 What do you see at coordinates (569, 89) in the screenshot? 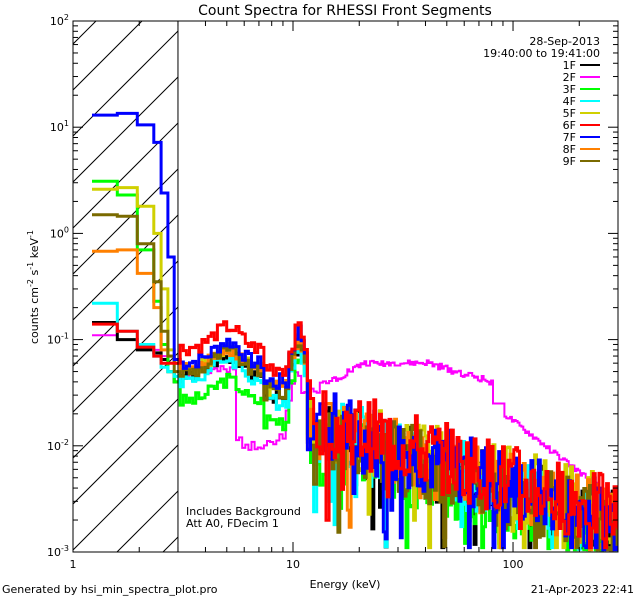
I see `legend-label: 3F` at bounding box center [569, 89].